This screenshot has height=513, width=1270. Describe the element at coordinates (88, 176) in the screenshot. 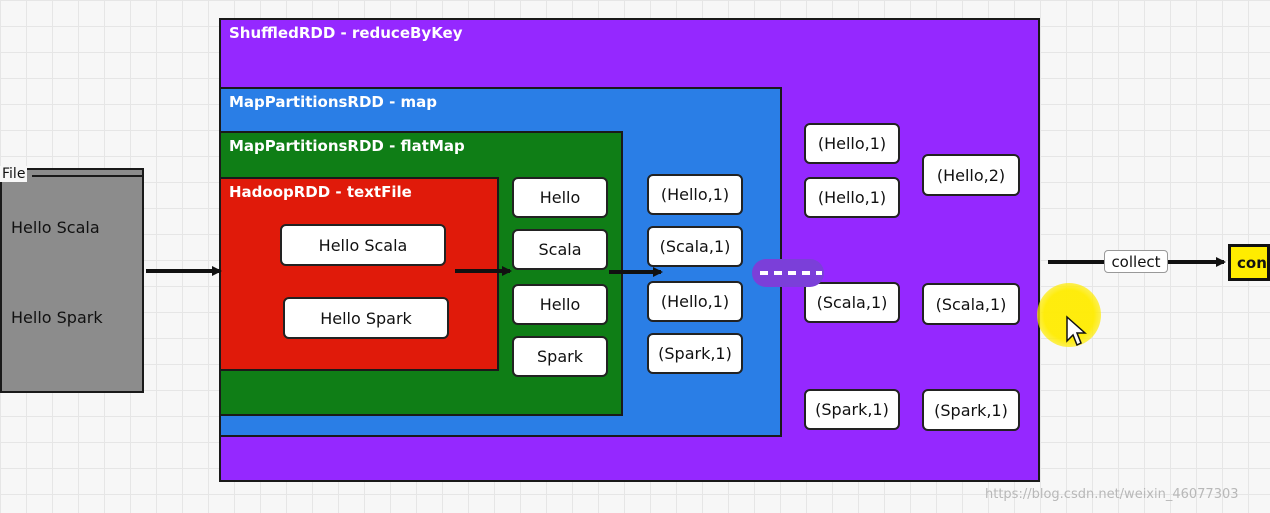

I see `file-header-line` at that location.